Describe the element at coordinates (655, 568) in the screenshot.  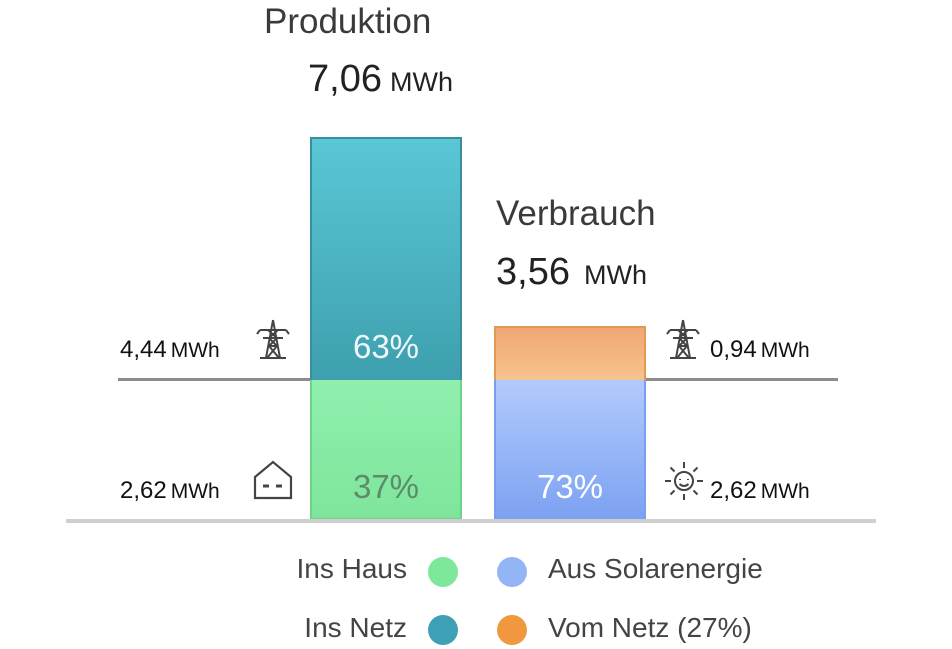
I see `legend-label-aus-solarenergie: Aus Solarenergie` at that location.